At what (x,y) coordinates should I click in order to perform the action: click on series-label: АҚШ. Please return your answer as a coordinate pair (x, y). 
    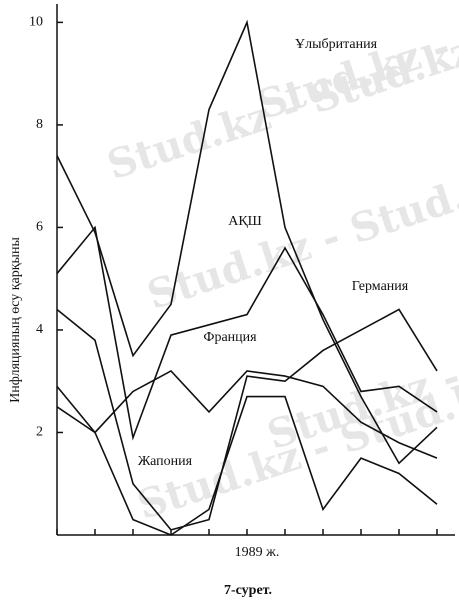
    Looking at the image, I should click on (245, 221).